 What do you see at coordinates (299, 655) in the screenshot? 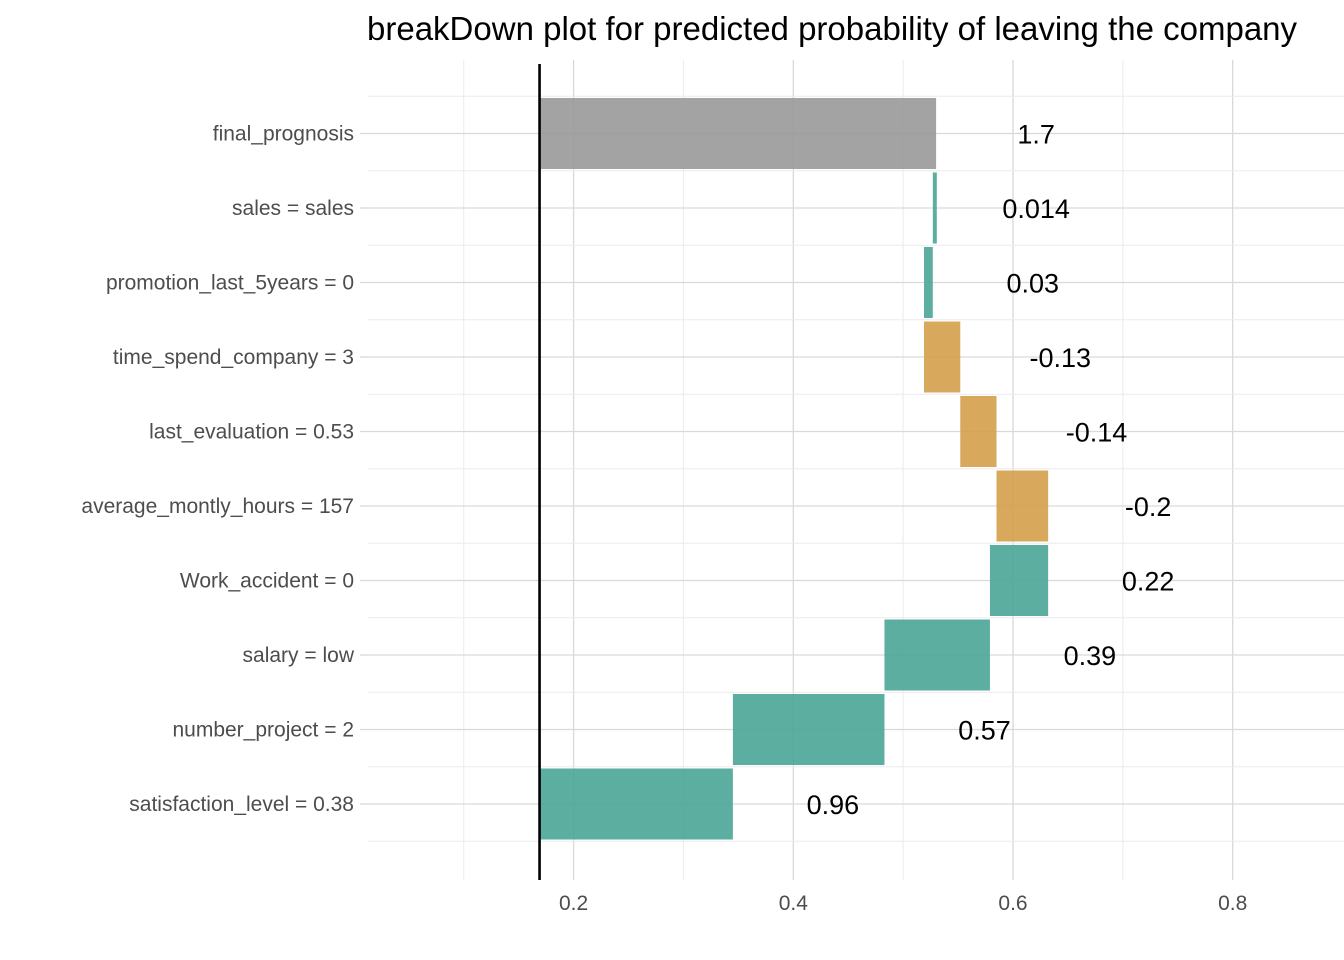
I see `category-label: salary = low` at bounding box center [299, 655].